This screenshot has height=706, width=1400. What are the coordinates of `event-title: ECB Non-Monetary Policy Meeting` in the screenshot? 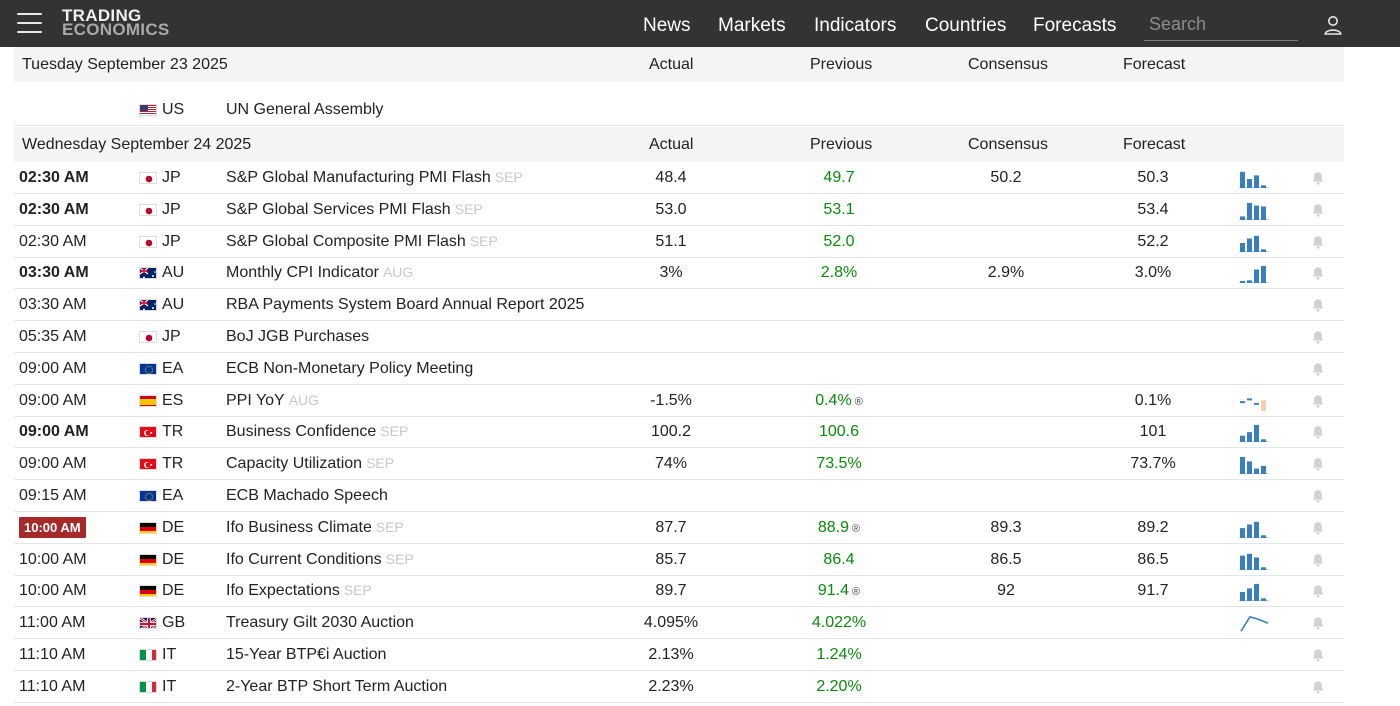 It's located at (350, 368).